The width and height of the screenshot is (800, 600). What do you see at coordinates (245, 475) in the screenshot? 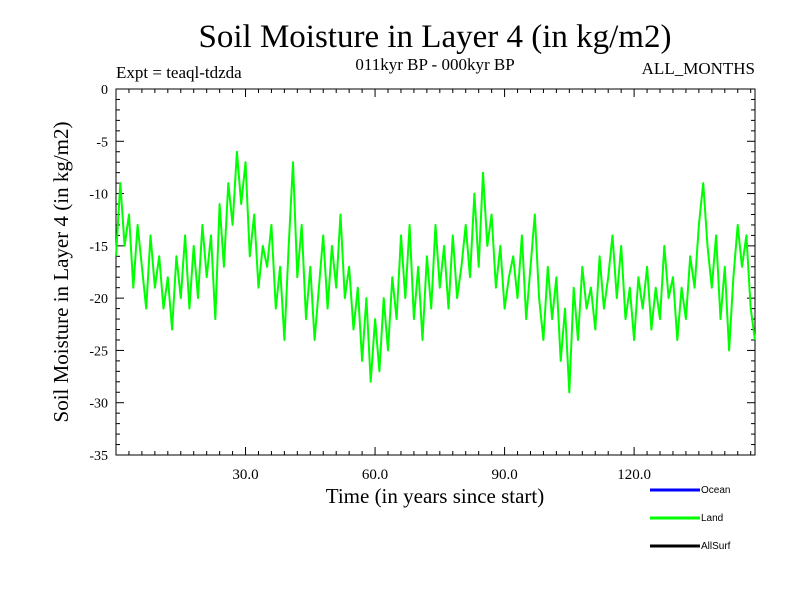
I see `x-tick-label: 30.0` at bounding box center [245, 475].